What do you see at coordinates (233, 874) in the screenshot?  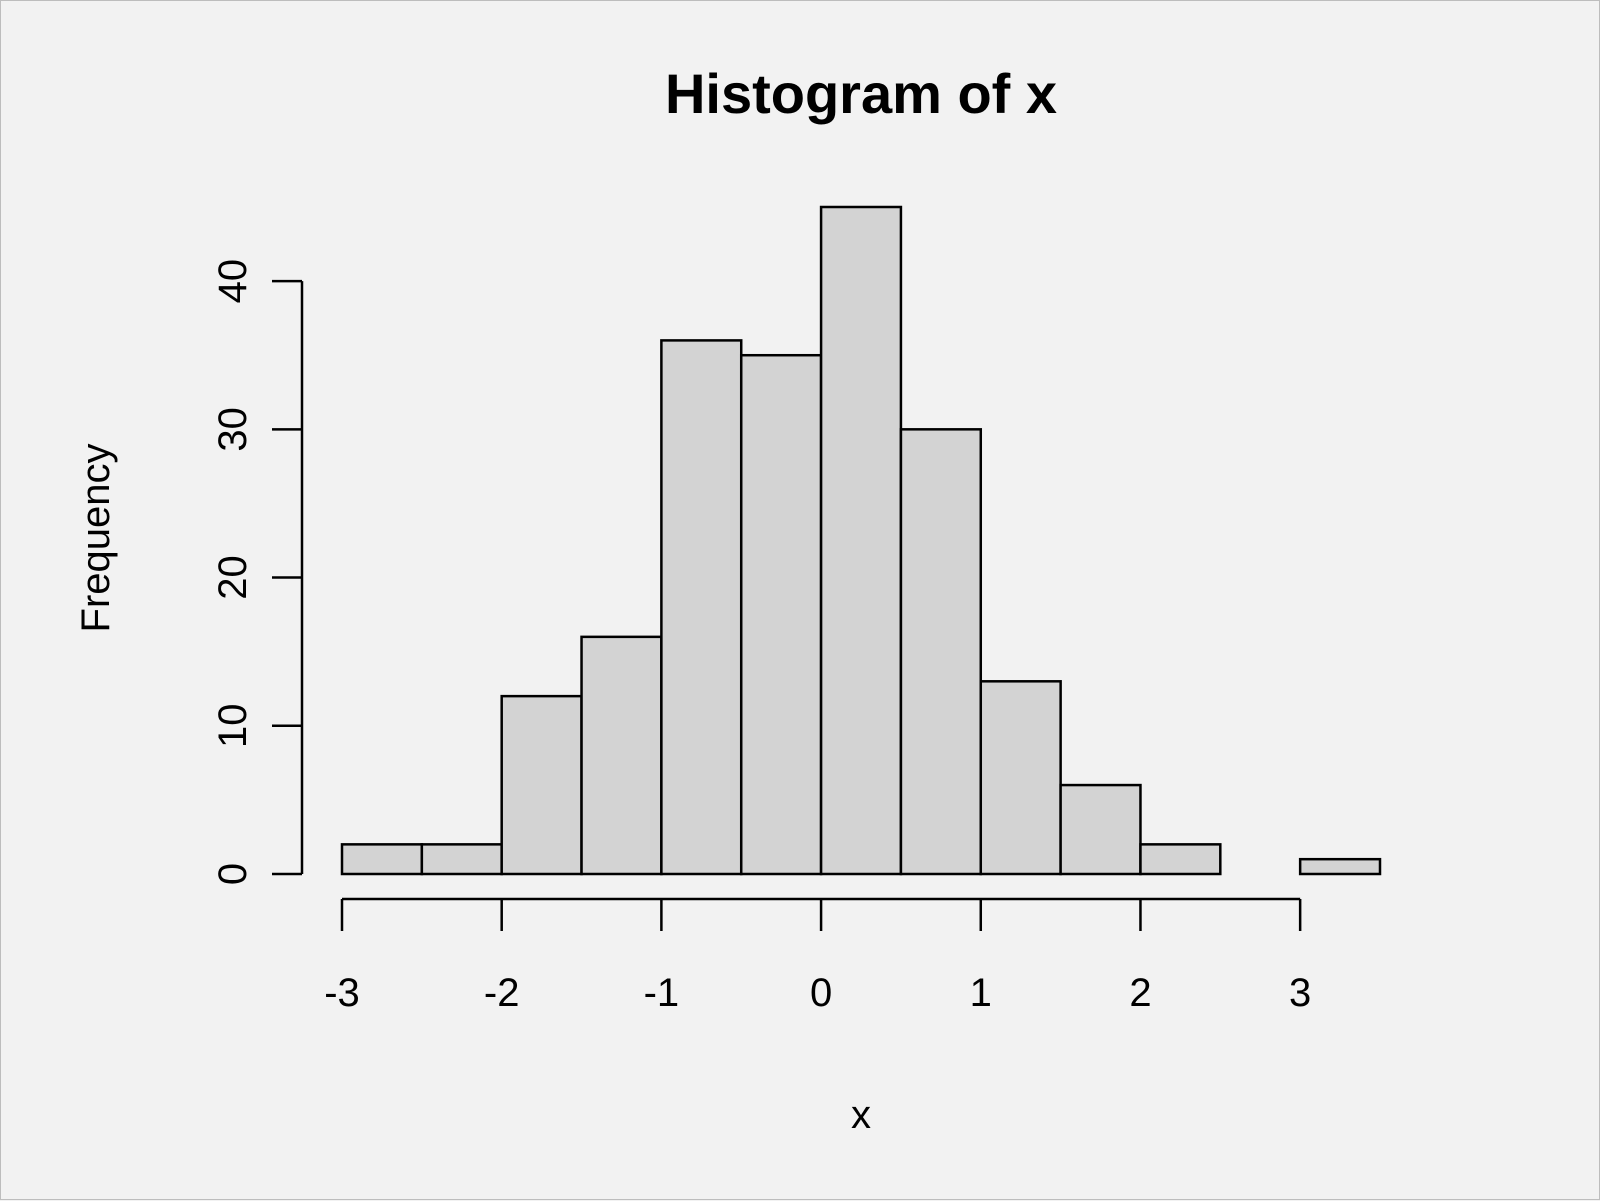 I see `y-tick-label-0: 0` at bounding box center [233, 874].